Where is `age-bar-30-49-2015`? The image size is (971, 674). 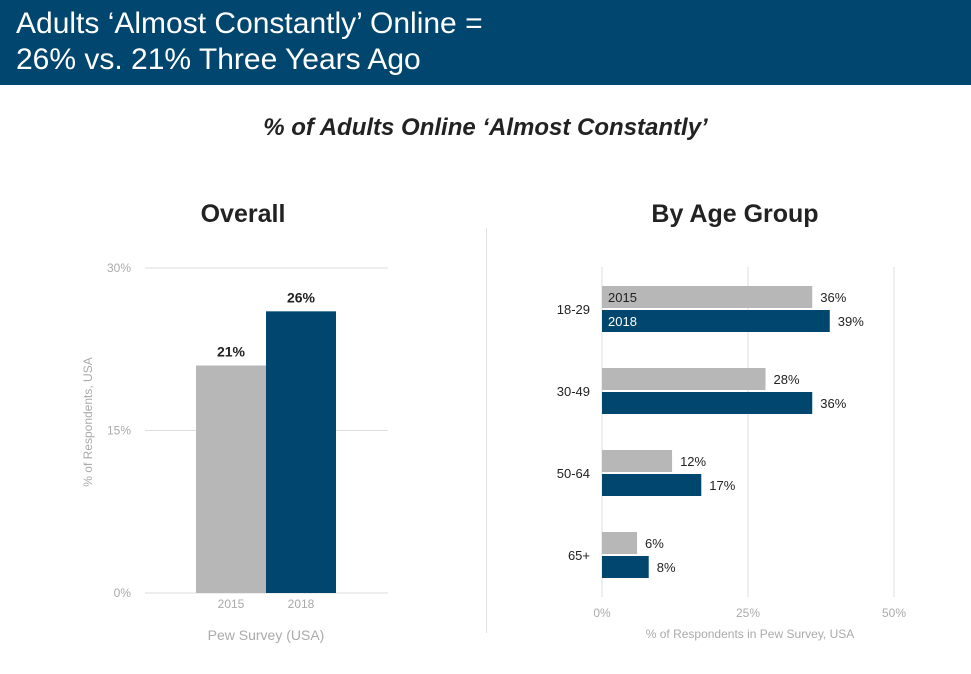
age-bar-30-49-2015 is located at coordinates (684, 379).